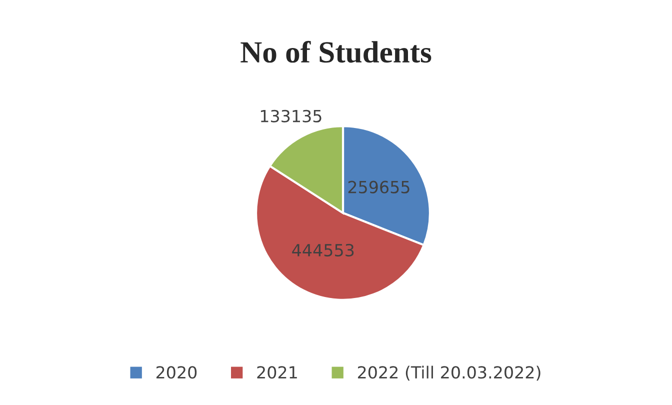 The height and width of the screenshot is (405, 672). I want to click on chart-title: No of Students, so click(336, 51).